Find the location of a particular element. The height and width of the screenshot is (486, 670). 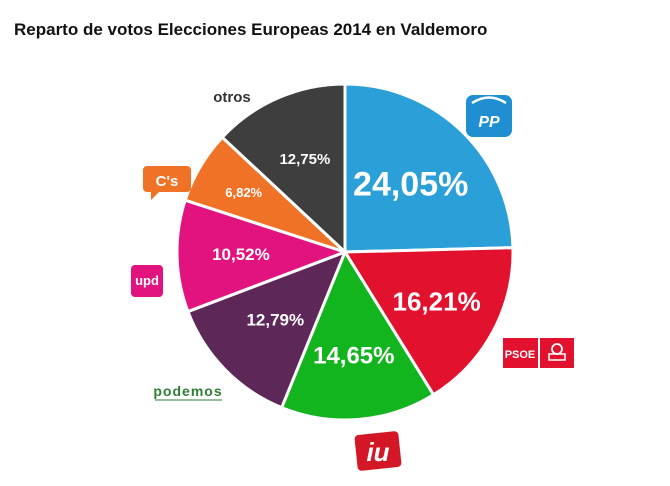

slice-iu is located at coordinates (357, 336).